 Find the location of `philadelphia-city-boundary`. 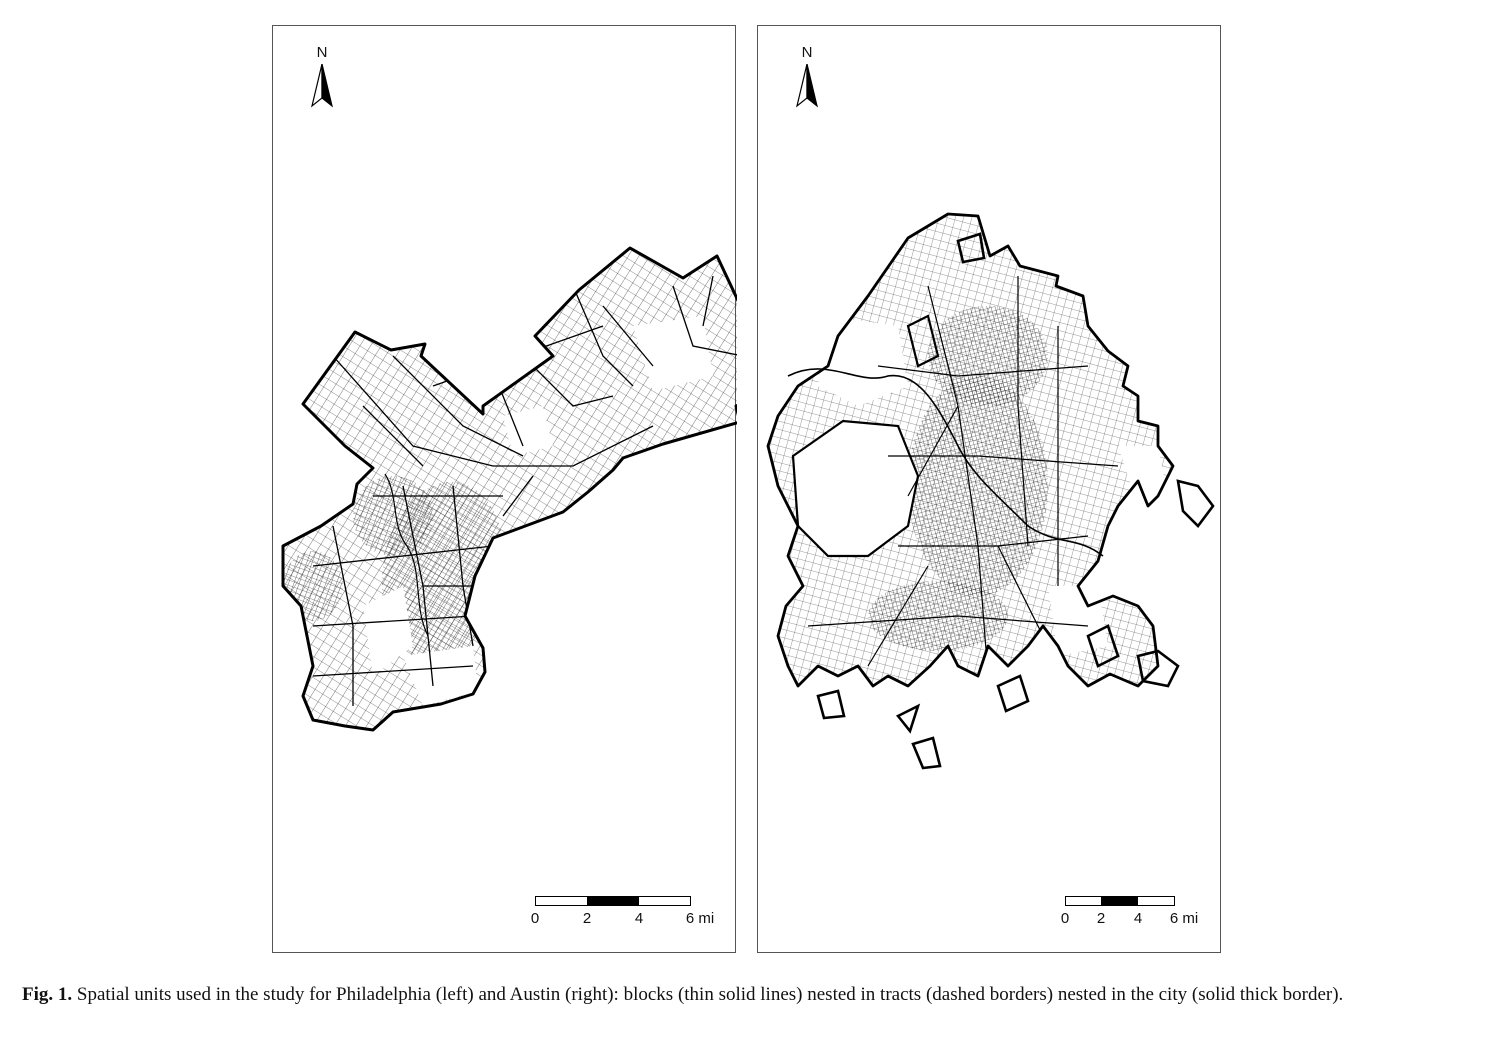

philadelphia-city-boundary is located at coordinates (509, 489).